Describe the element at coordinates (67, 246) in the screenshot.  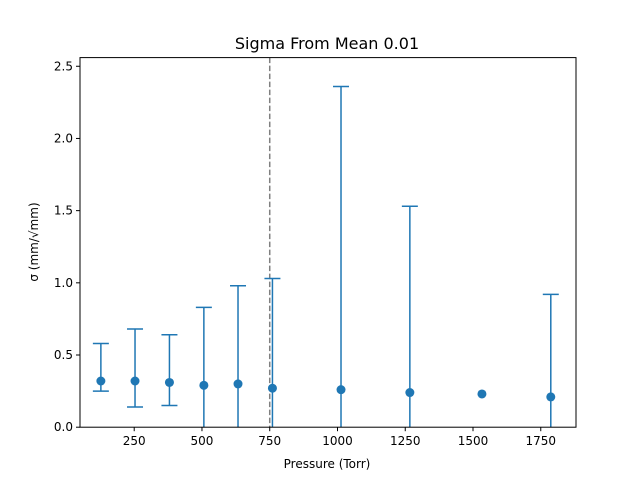
I see `y-axis-ticks: 0.0 0.5 1.0 1.5 2.0 2.5` at that location.